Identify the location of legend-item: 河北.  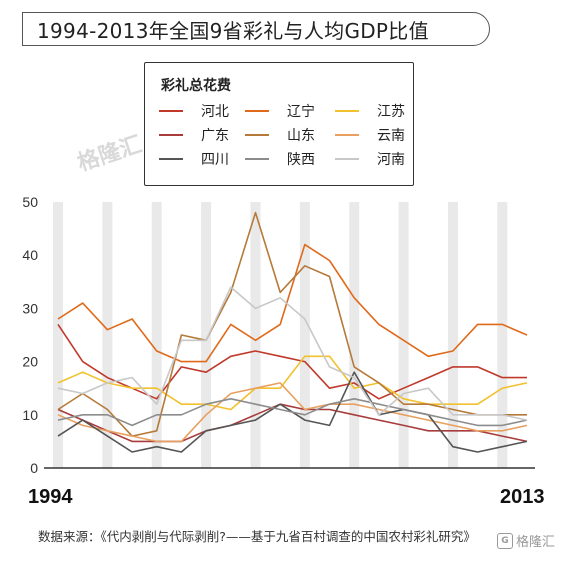
(194, 111).